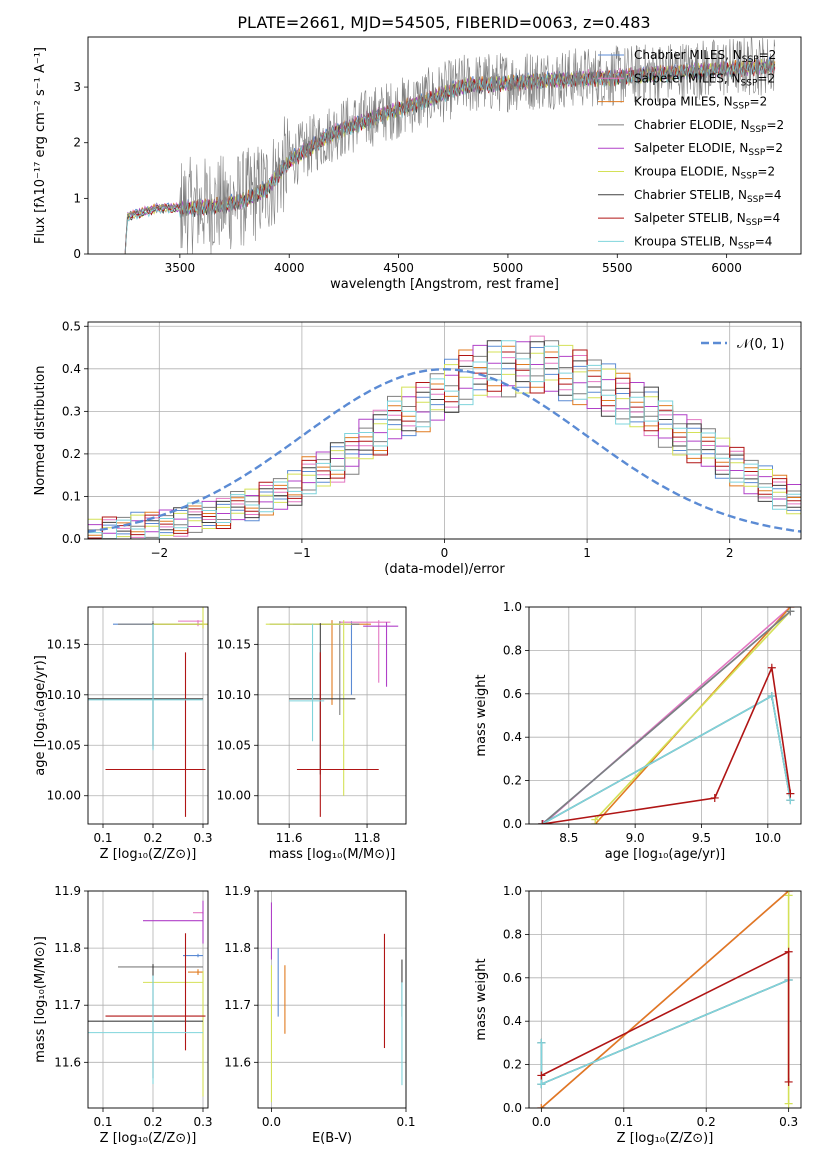  Describe the element at coordinates (449, 156) in the screenshot. I see `model-spectrum-line` at that location.